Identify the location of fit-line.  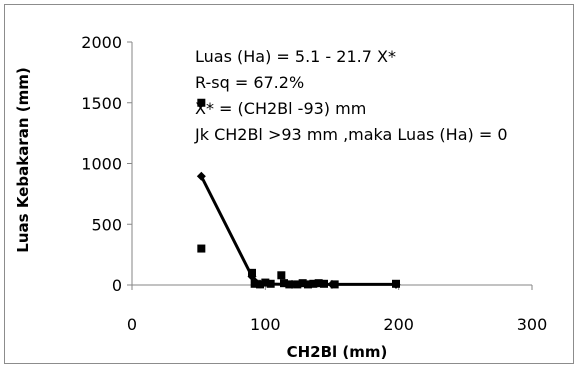
(297, 230).